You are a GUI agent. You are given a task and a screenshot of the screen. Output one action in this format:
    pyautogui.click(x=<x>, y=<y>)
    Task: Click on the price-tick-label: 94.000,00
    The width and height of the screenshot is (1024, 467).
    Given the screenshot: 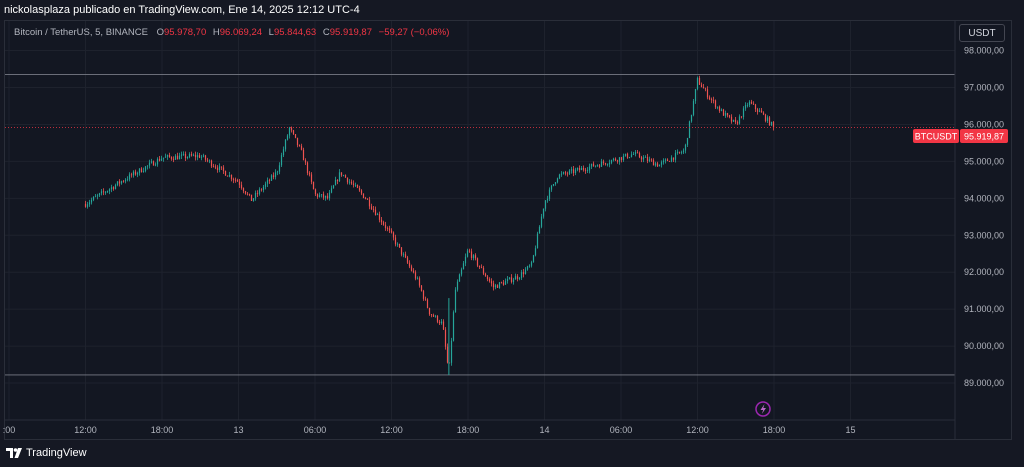 What is the action you would take?
    pyautogui.click(x=984, y=198)
    